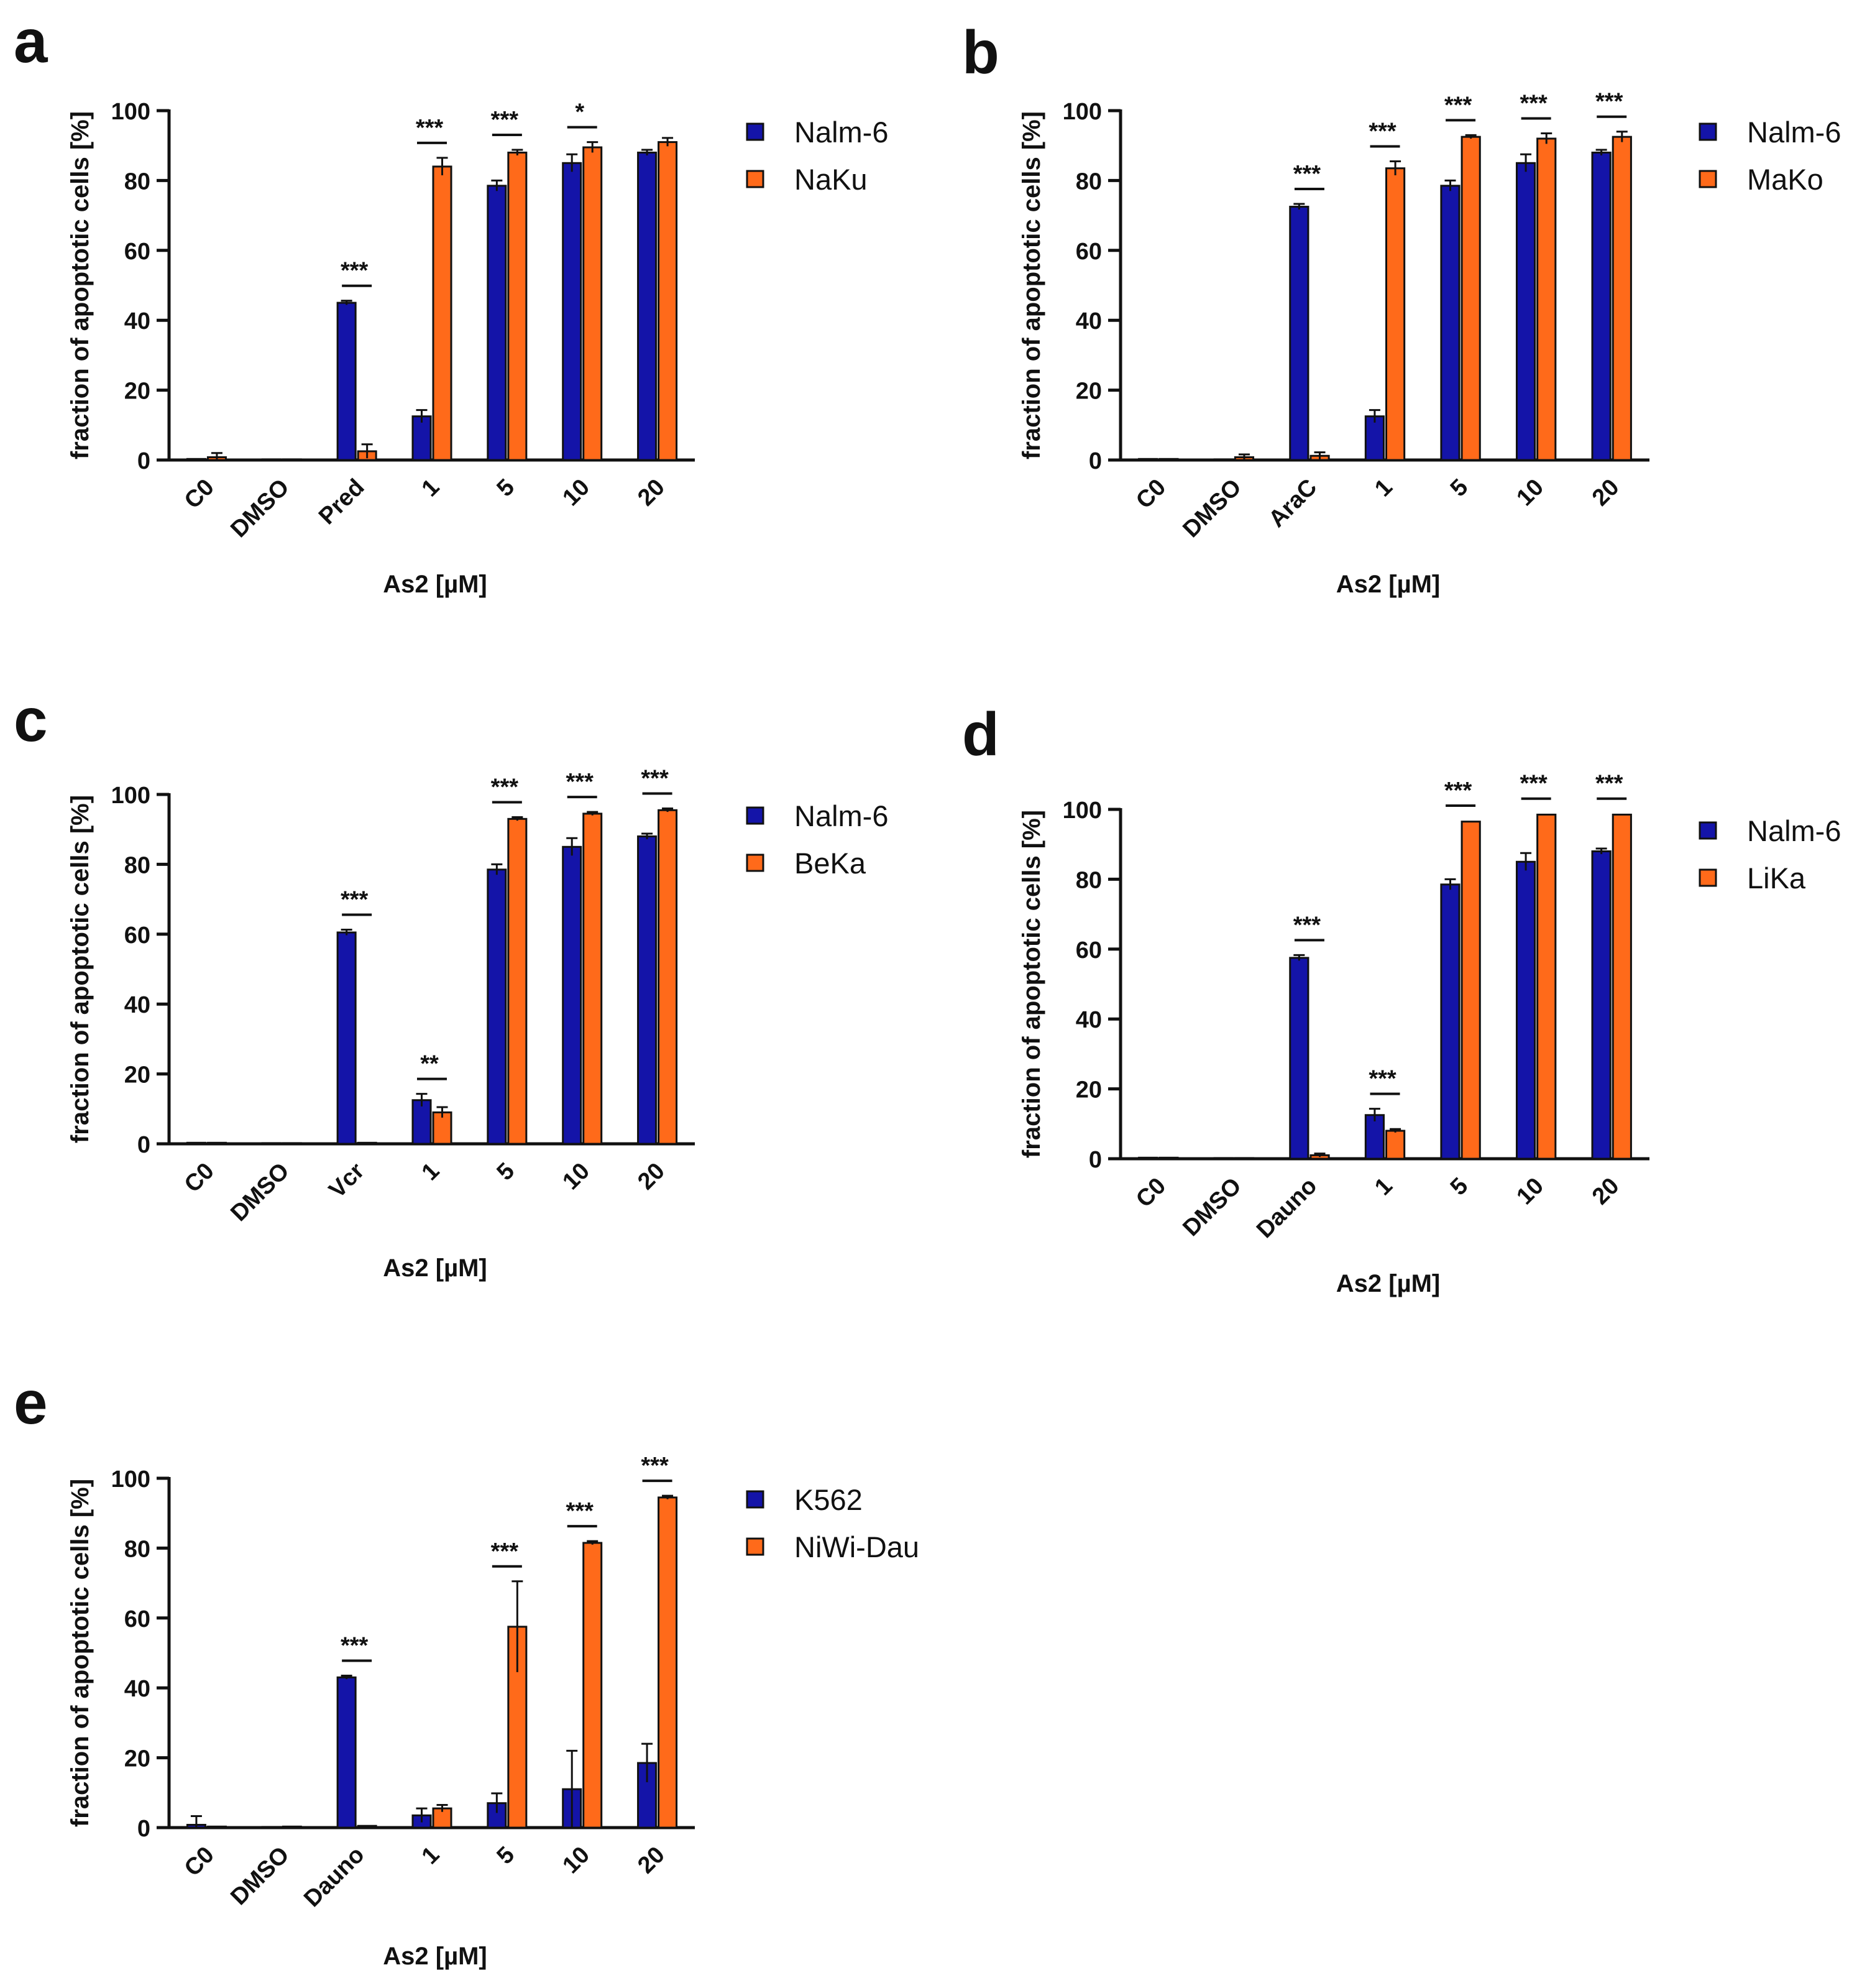  Describe the element at coordinates (1223, 460) in the screenshot. I see `bar-b-nalm-6-dmso` at that location.